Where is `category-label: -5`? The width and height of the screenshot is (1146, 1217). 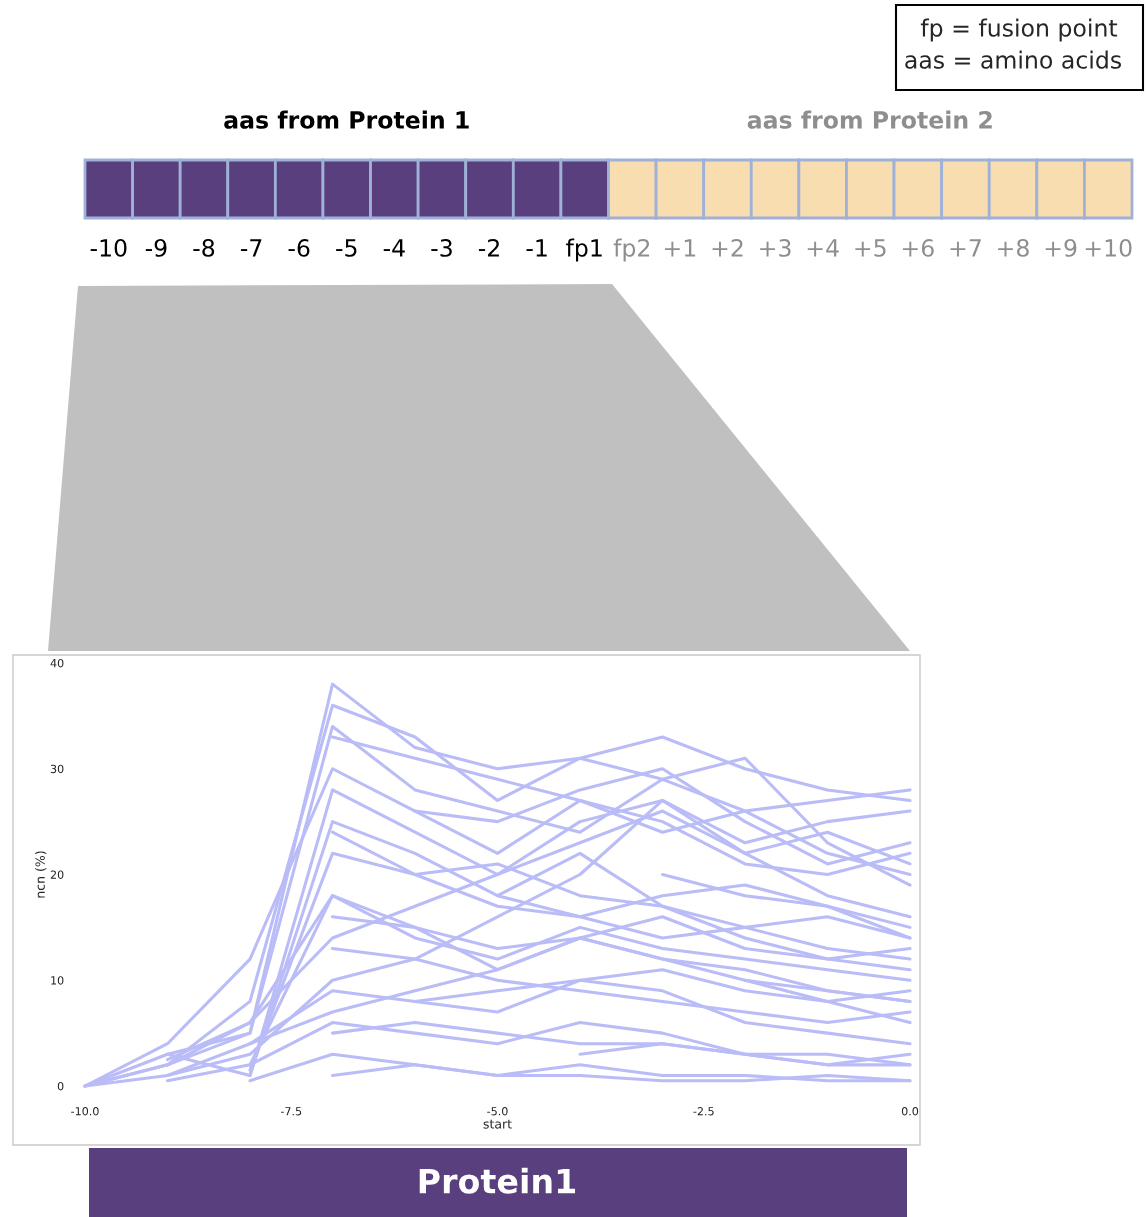 category-label: -5 is located at coordinates (346, 248).